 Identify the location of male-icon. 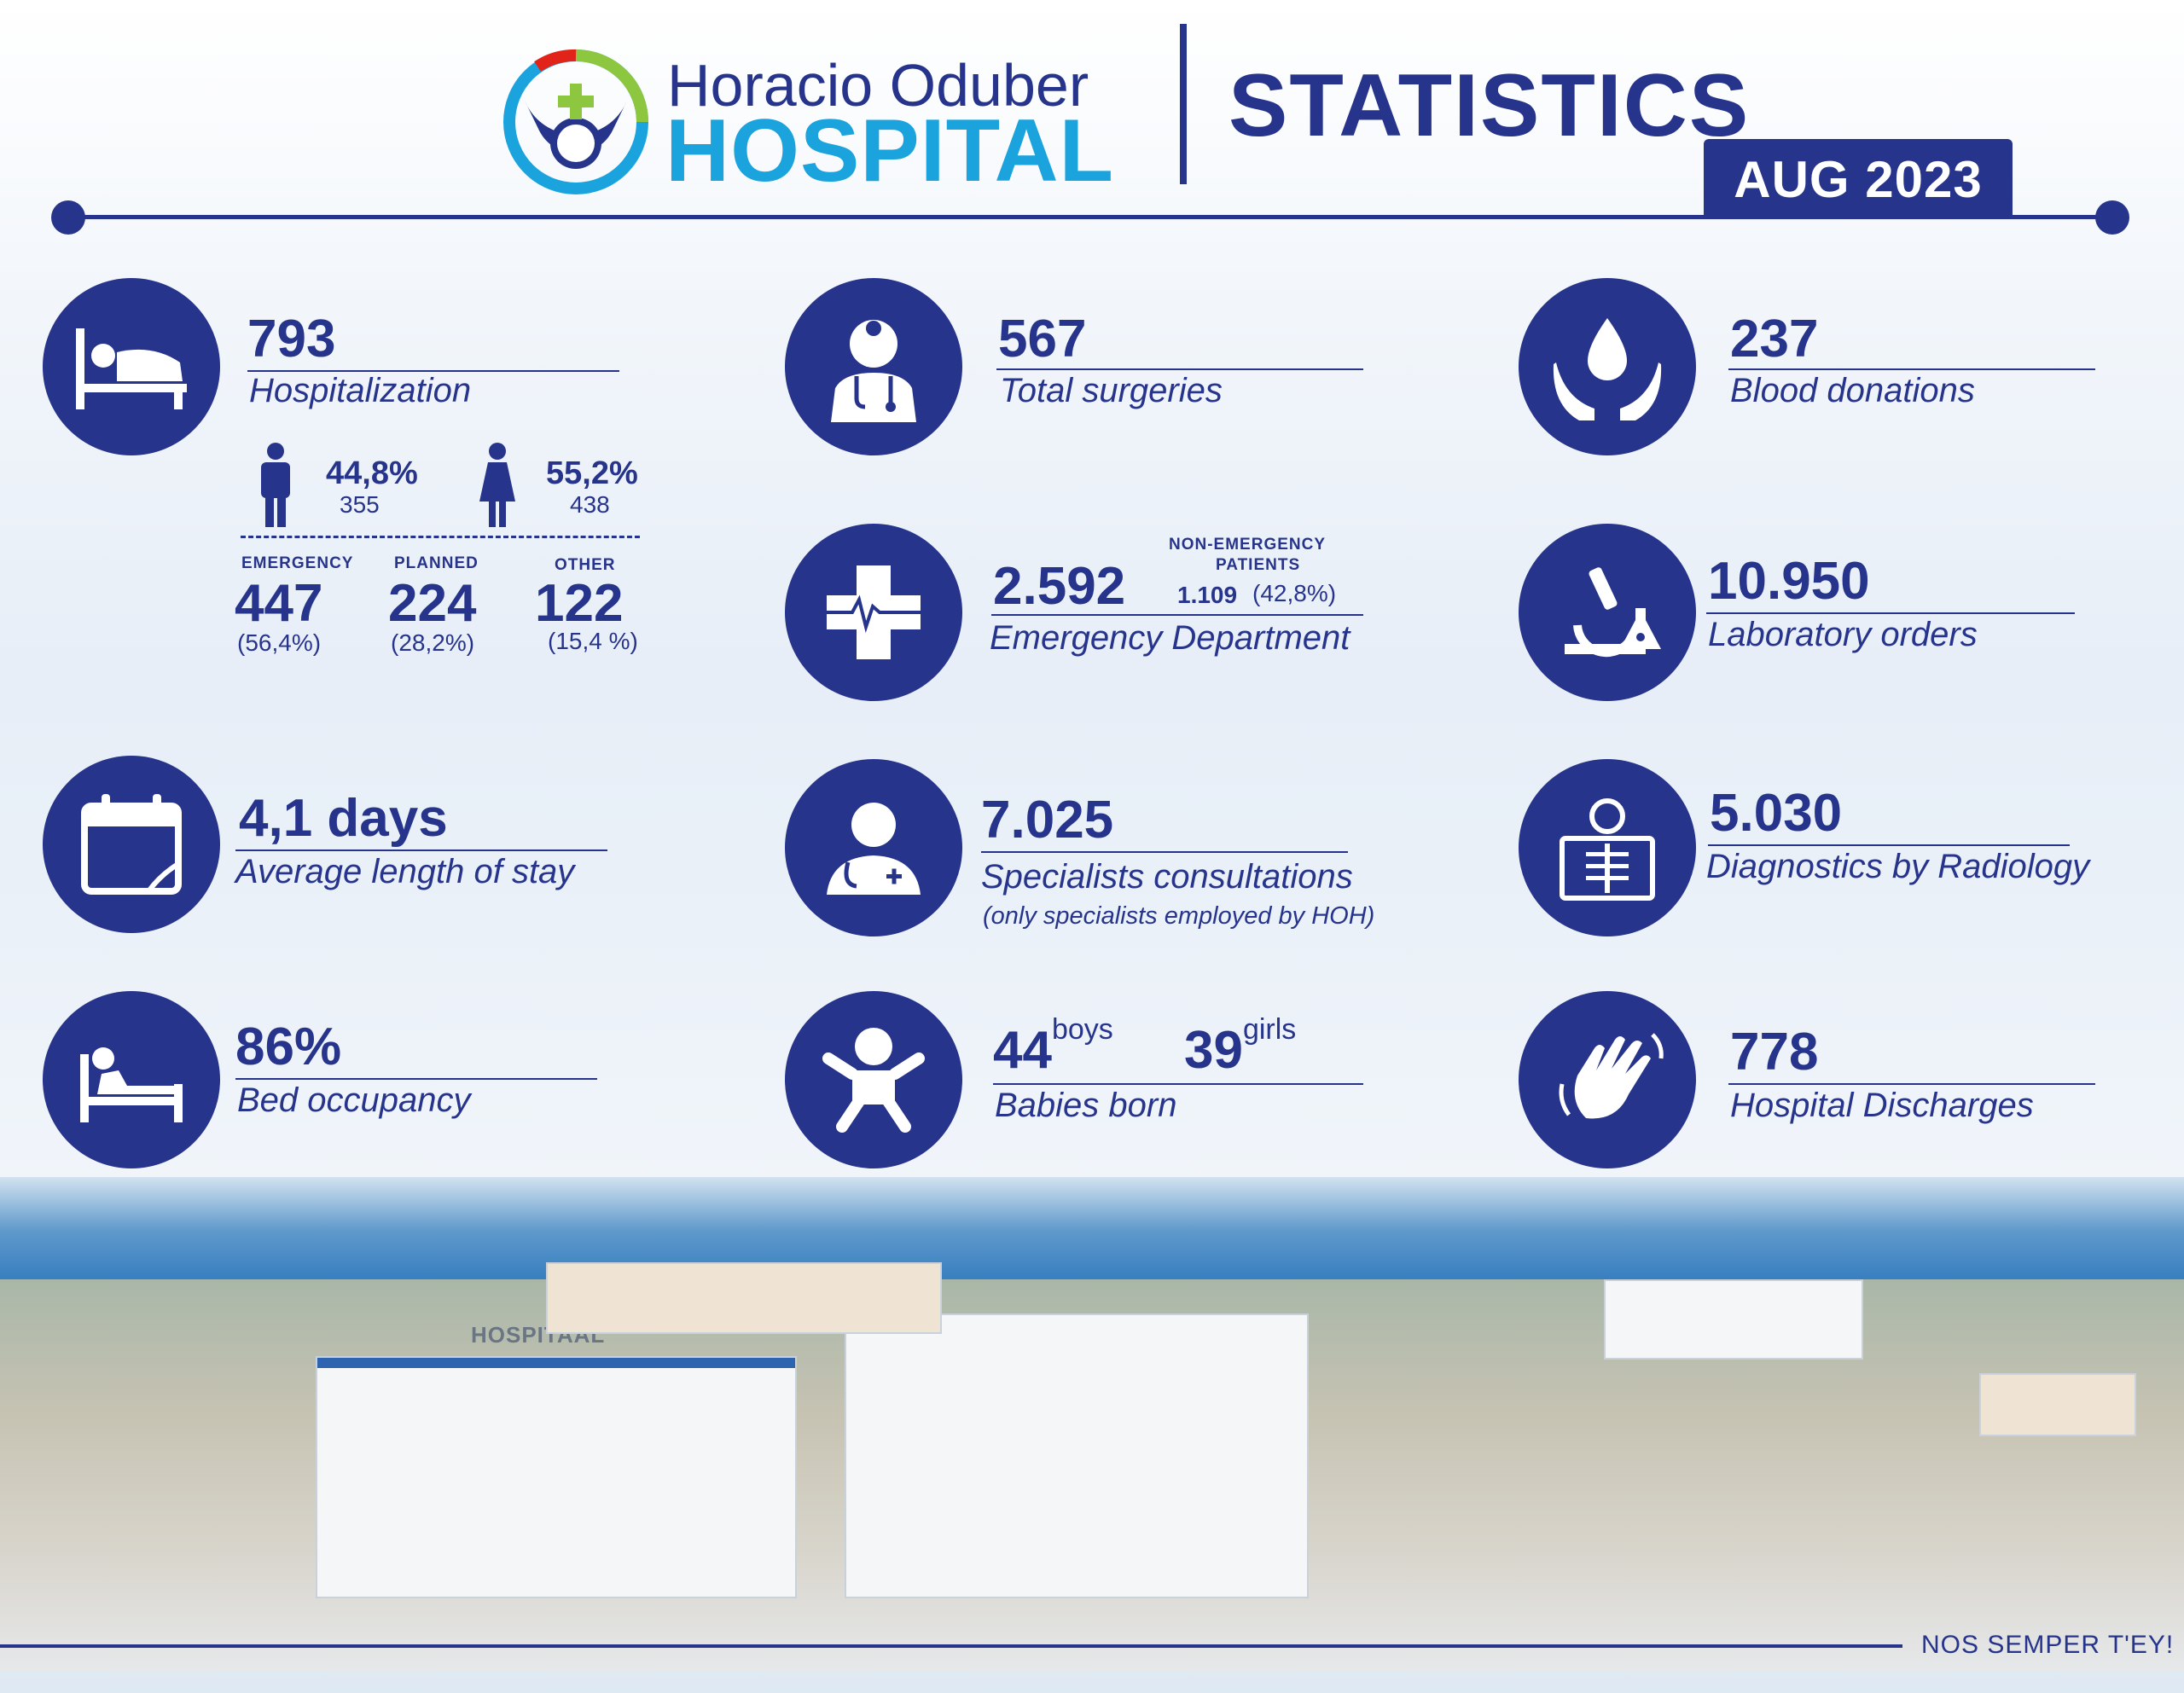
(275, 485).